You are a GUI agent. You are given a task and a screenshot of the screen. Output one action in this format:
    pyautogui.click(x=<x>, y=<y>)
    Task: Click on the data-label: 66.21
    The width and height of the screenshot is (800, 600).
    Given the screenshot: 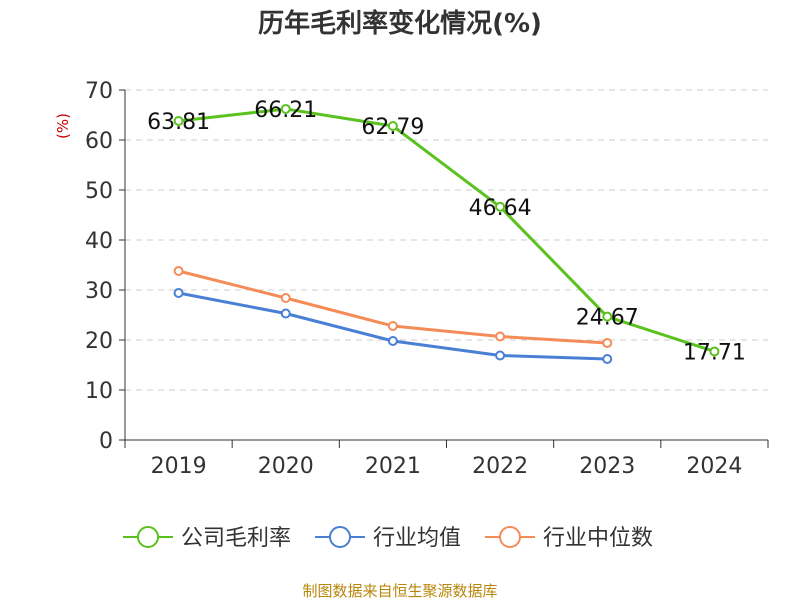 What is the action you would take?
    pyautogui.click(x=285, y=110)
    